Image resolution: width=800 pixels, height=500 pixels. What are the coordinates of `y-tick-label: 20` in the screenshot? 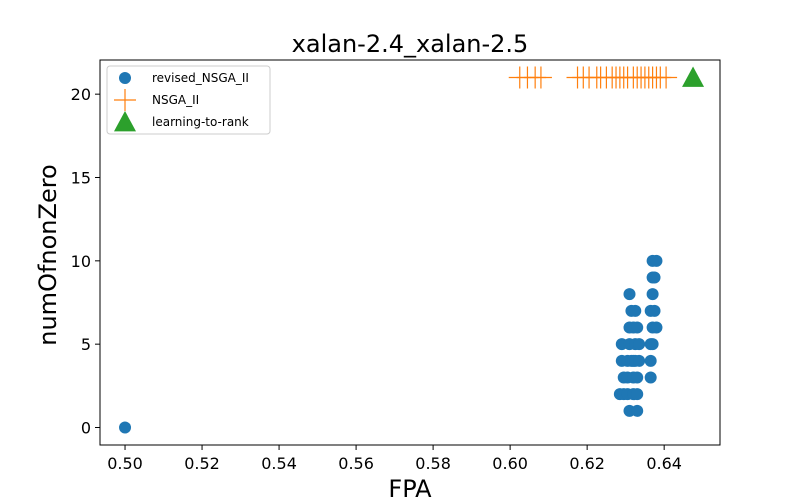 It's located at (81, 94).